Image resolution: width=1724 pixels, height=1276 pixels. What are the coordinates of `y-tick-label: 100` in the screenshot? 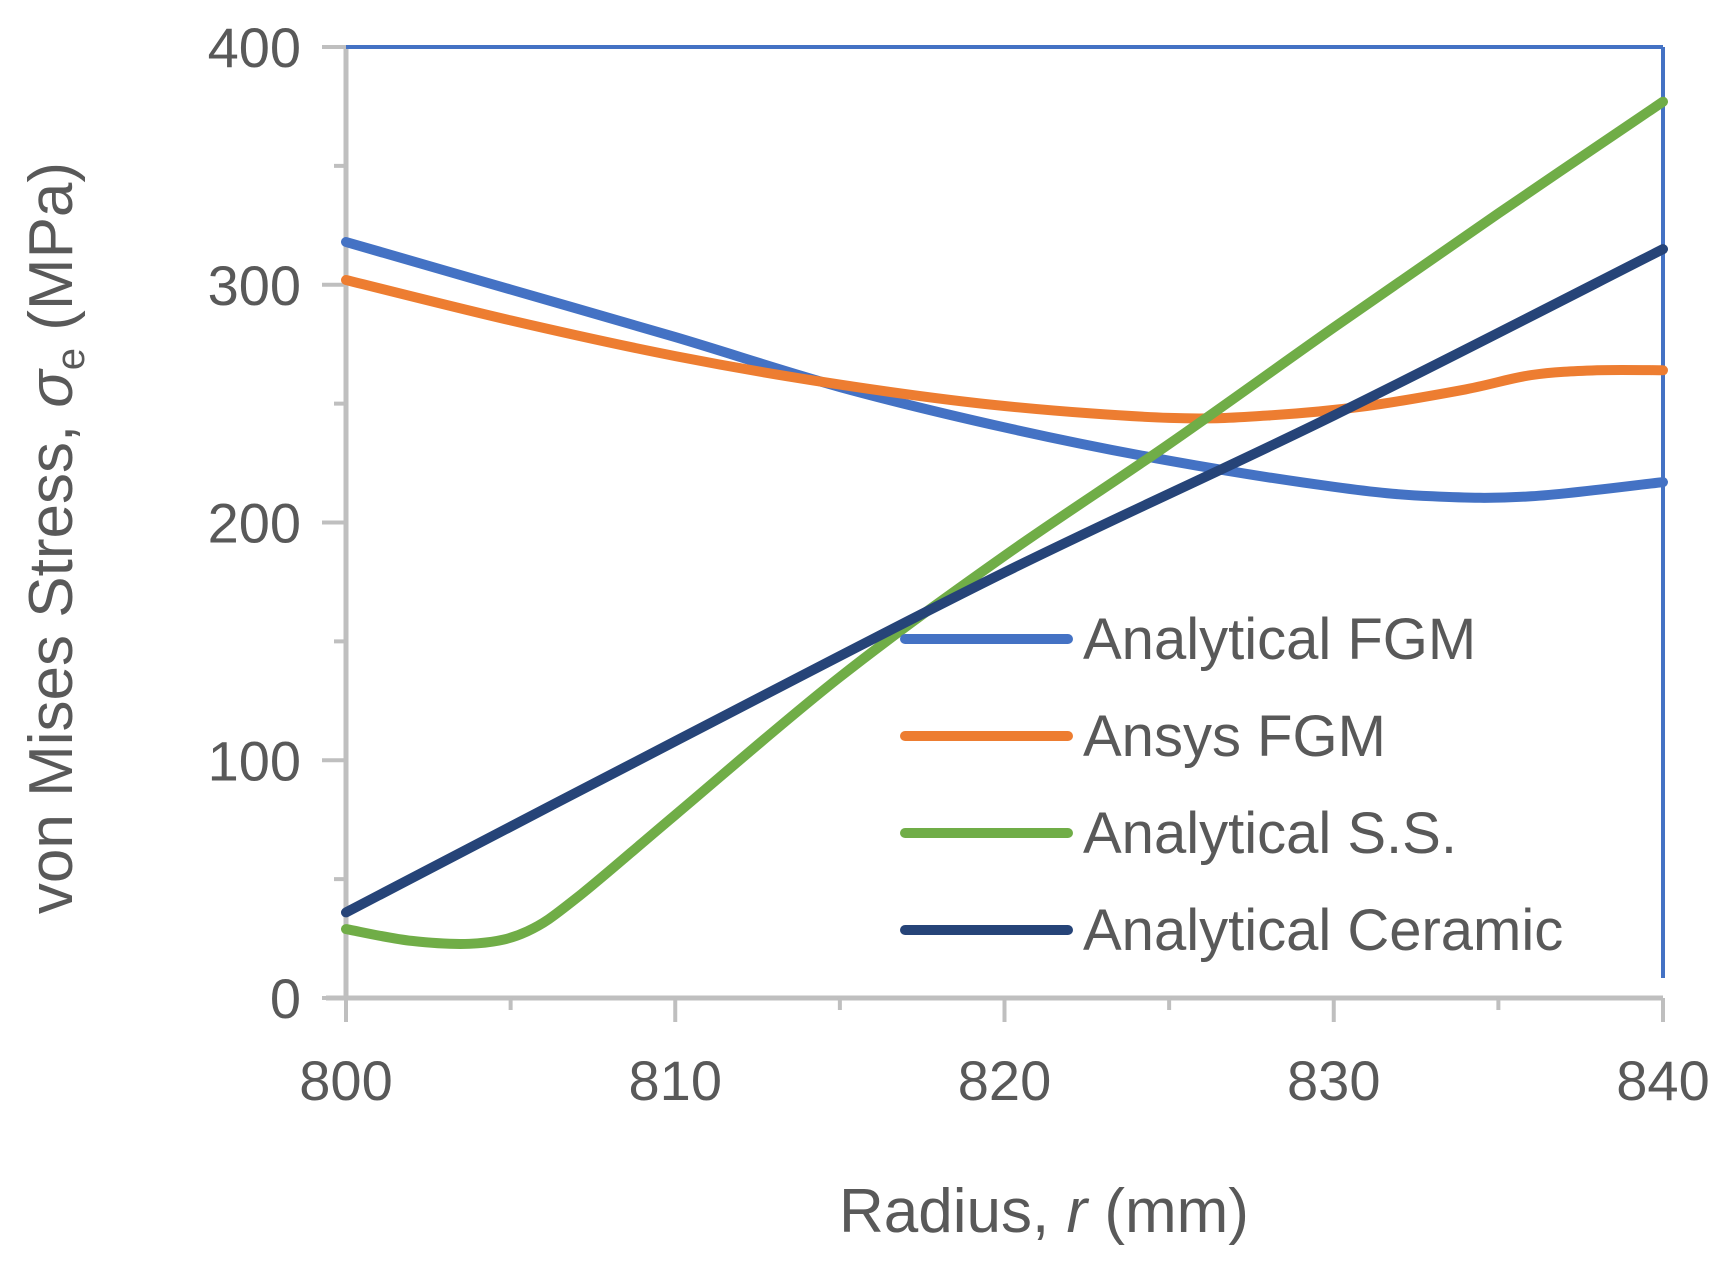 It's located at (254, 760).